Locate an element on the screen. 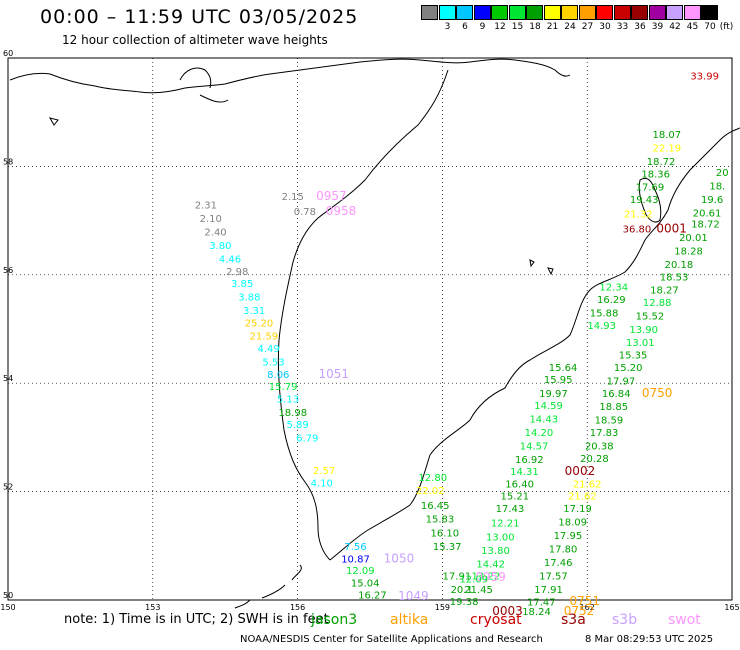 This screenshot has width=740, height=650. wave-height-label: 18.98 is located at coordinates (292, 413).